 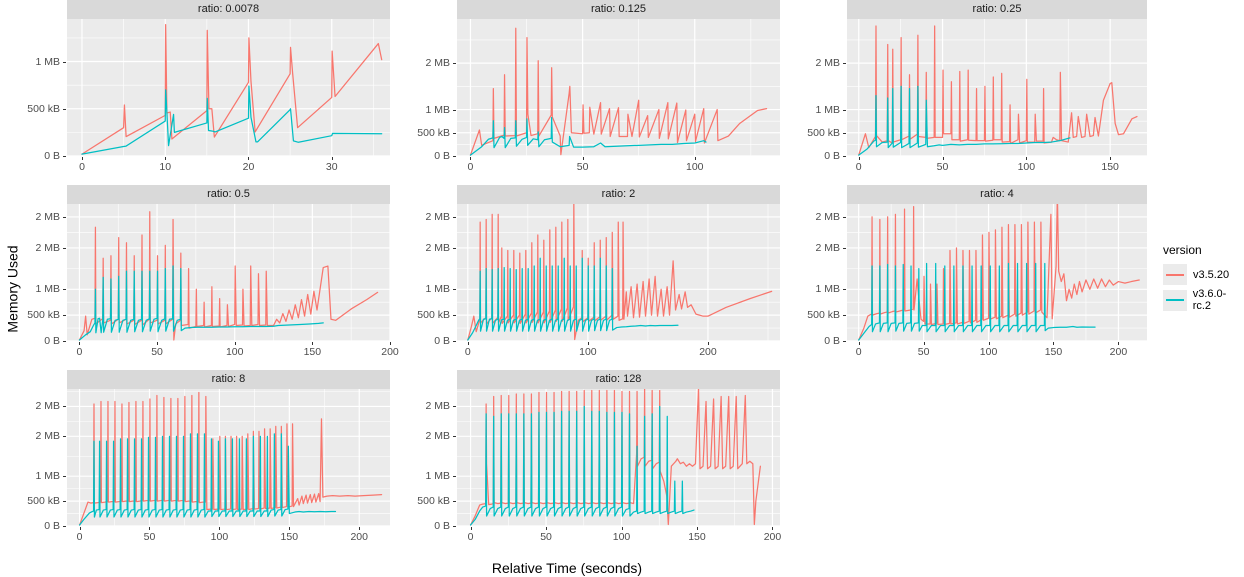 I want to click on facet-panel: ratio: 0.25 0 B 500 kB 1 MB 2 MB 0 50 100 150, so click(x=977, y=87).